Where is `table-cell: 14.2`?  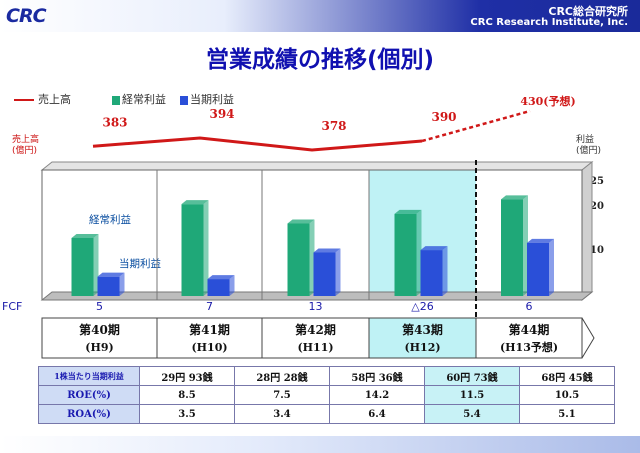
table-cell: 14.2 is located at coordinates (377, 395).